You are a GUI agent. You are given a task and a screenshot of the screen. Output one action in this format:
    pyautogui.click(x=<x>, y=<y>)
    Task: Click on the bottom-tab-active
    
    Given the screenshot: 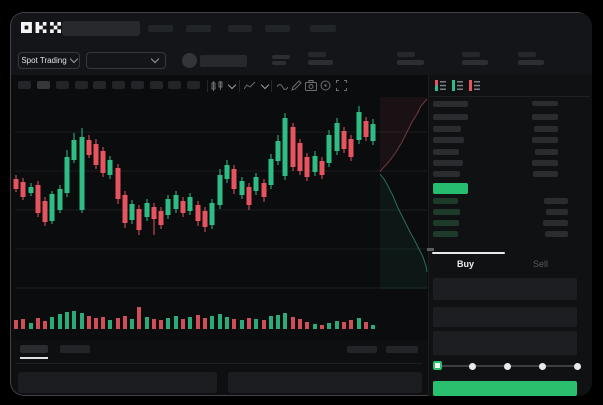 What is the action you would take?
    pyautogui.click(x=34, y=349)
    